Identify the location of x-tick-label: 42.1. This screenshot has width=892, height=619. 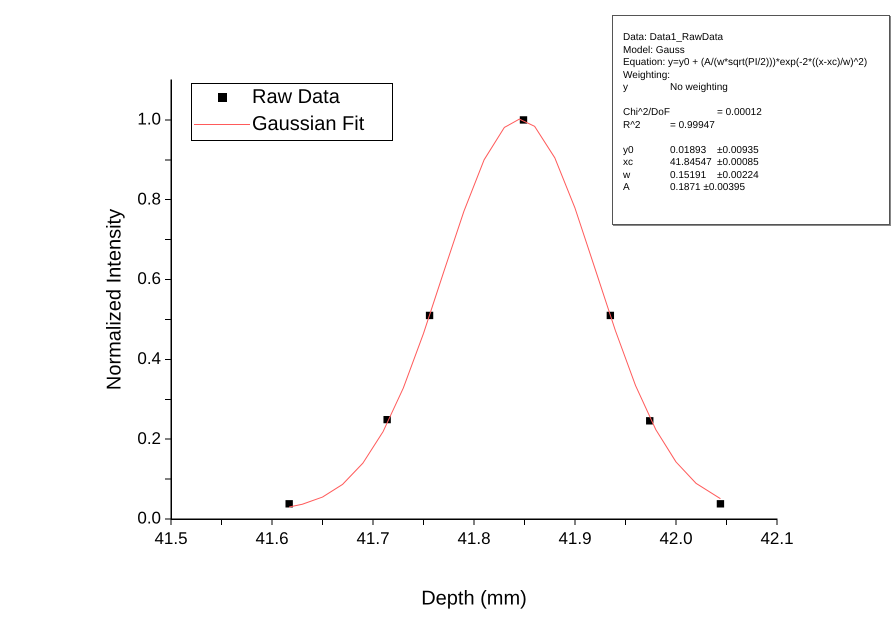
(777, 538).